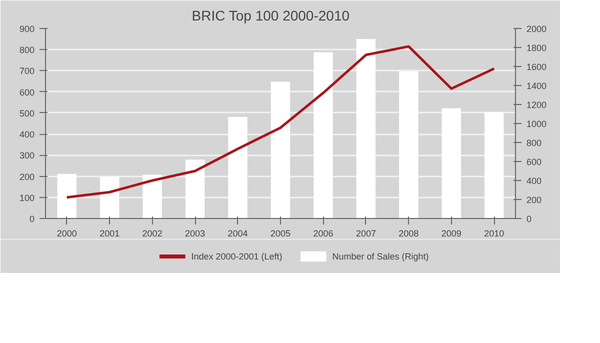 The width and height of the screenshot is (600, 343). I want to click on x-tick-label: 2002, so click(152, 233).